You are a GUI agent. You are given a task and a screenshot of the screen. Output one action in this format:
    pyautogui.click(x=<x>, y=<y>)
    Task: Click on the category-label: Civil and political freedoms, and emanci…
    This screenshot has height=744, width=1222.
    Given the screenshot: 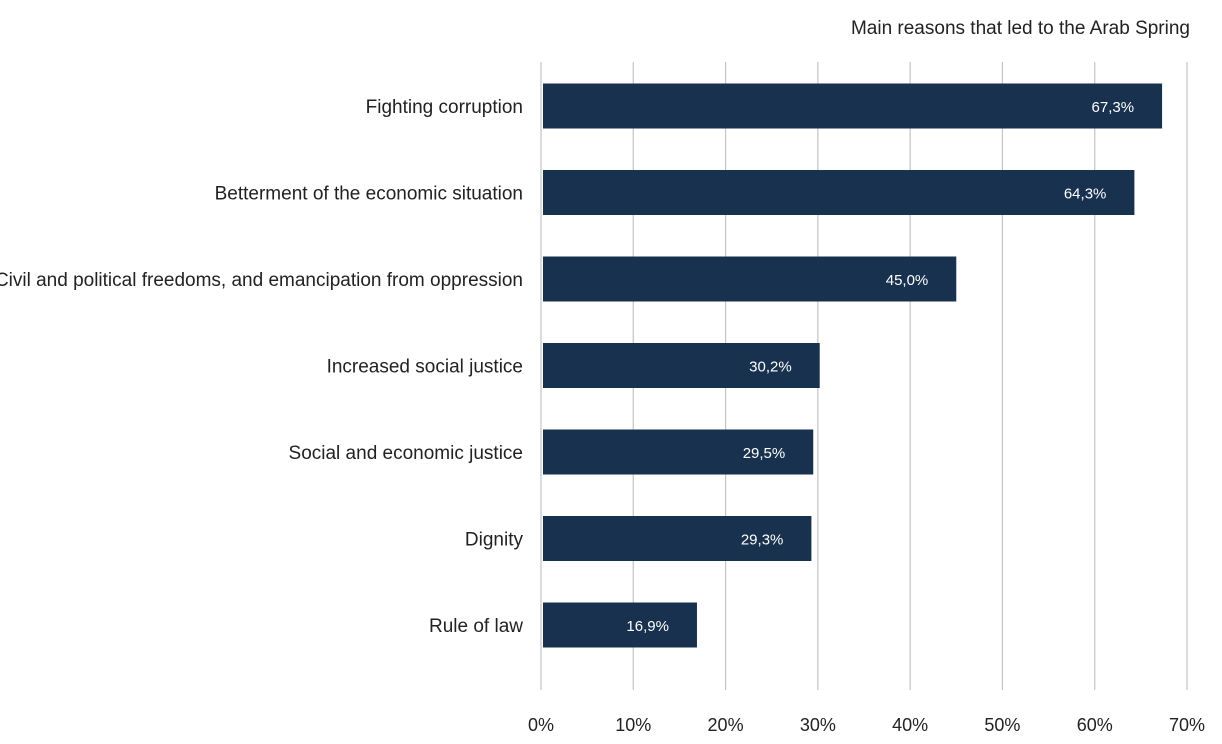 What is the action you would take?
    pyautogui.click(x=261, y=280)
    